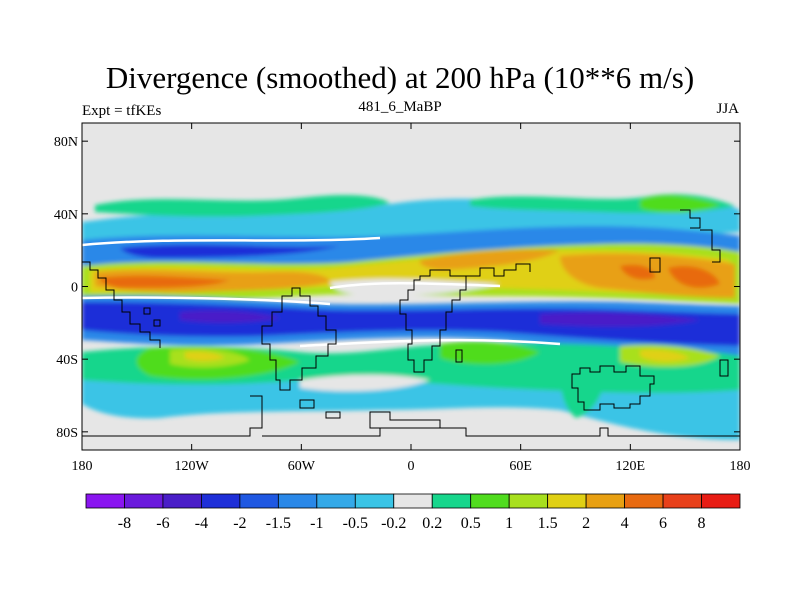 The height and width of the screenshot is (600, 800). What do you see at coordinates (393, 523) in the screenshot?
I see `colorbar-label: -0.2` at bounding box center [393, 523].